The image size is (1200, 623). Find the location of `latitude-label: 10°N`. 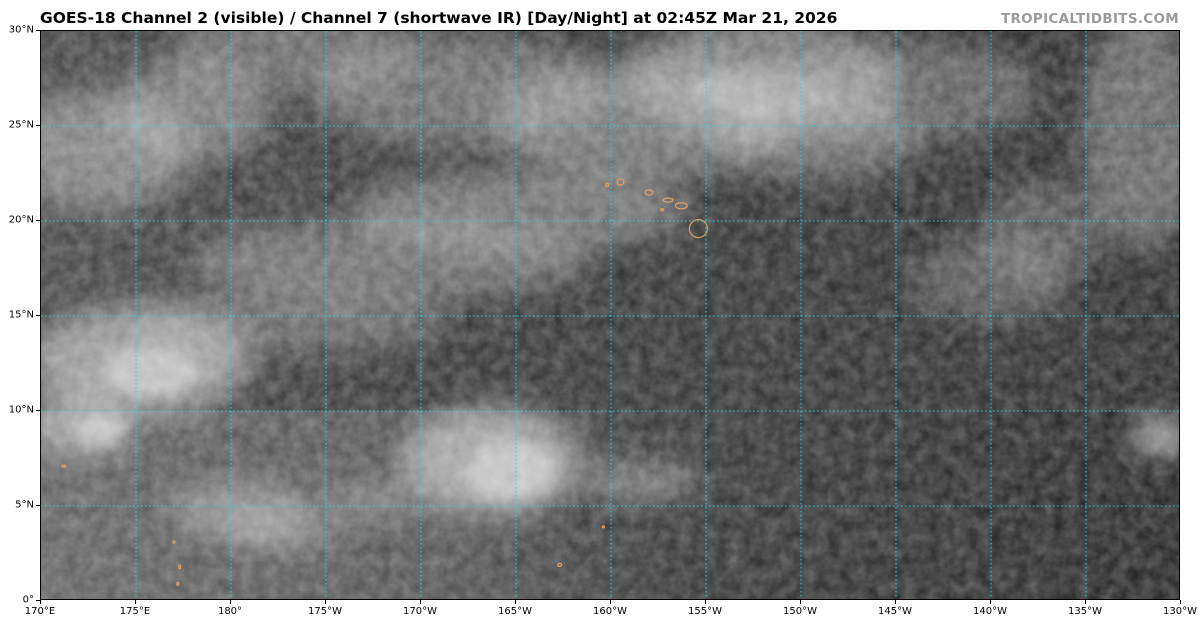

latitude-label: 10°N is located at coordinates (21, 410).